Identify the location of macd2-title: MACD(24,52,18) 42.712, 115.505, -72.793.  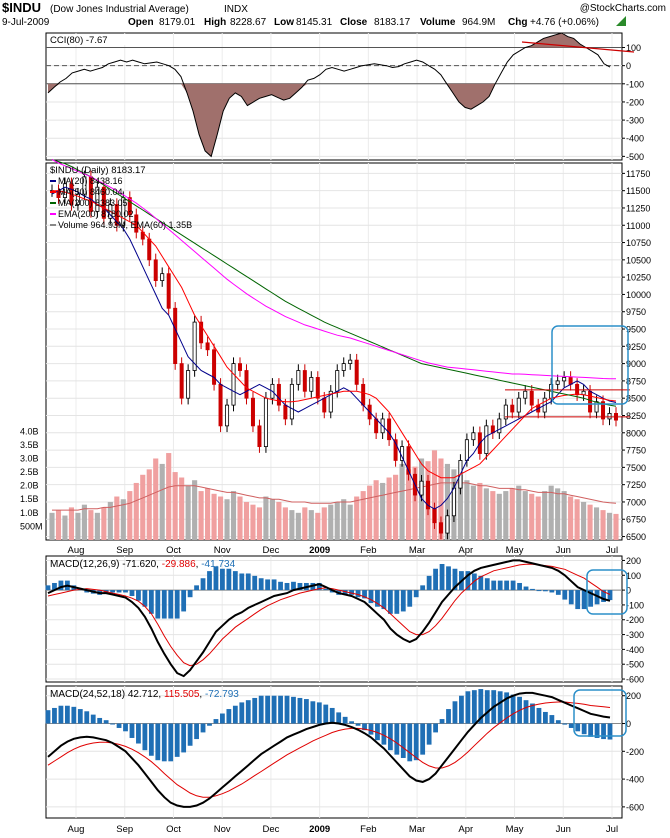
(144, 694).